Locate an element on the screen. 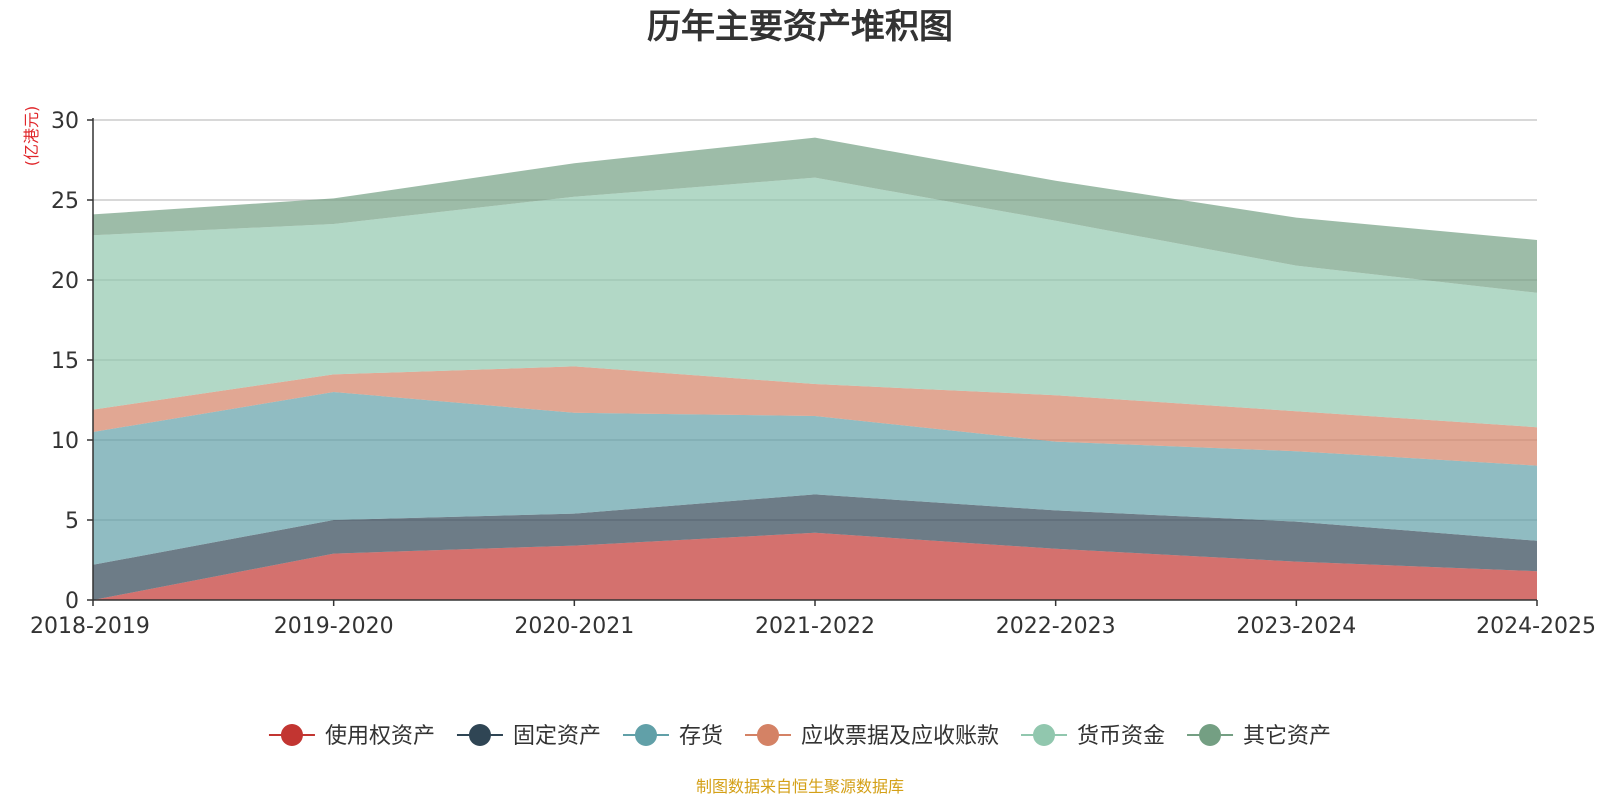 The image size is (1600, 800). y-tick-label: 5 is located at coordinates (72, 521).